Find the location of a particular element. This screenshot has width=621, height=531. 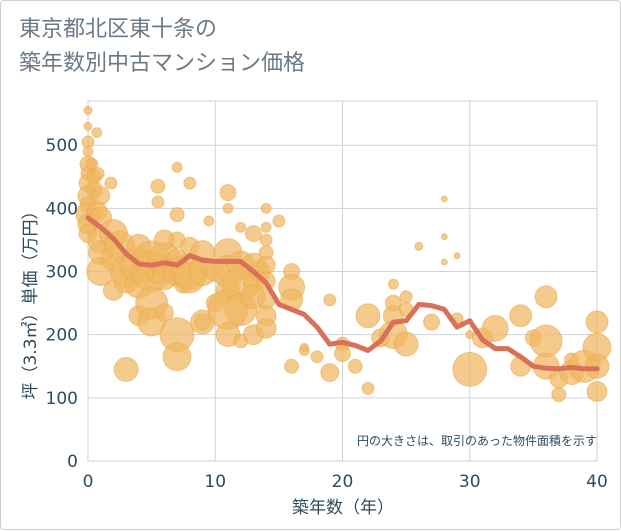

chart-title: 東京都北区東十条の 築年数別中古マンション価格 is located at coordinates (162, 47).